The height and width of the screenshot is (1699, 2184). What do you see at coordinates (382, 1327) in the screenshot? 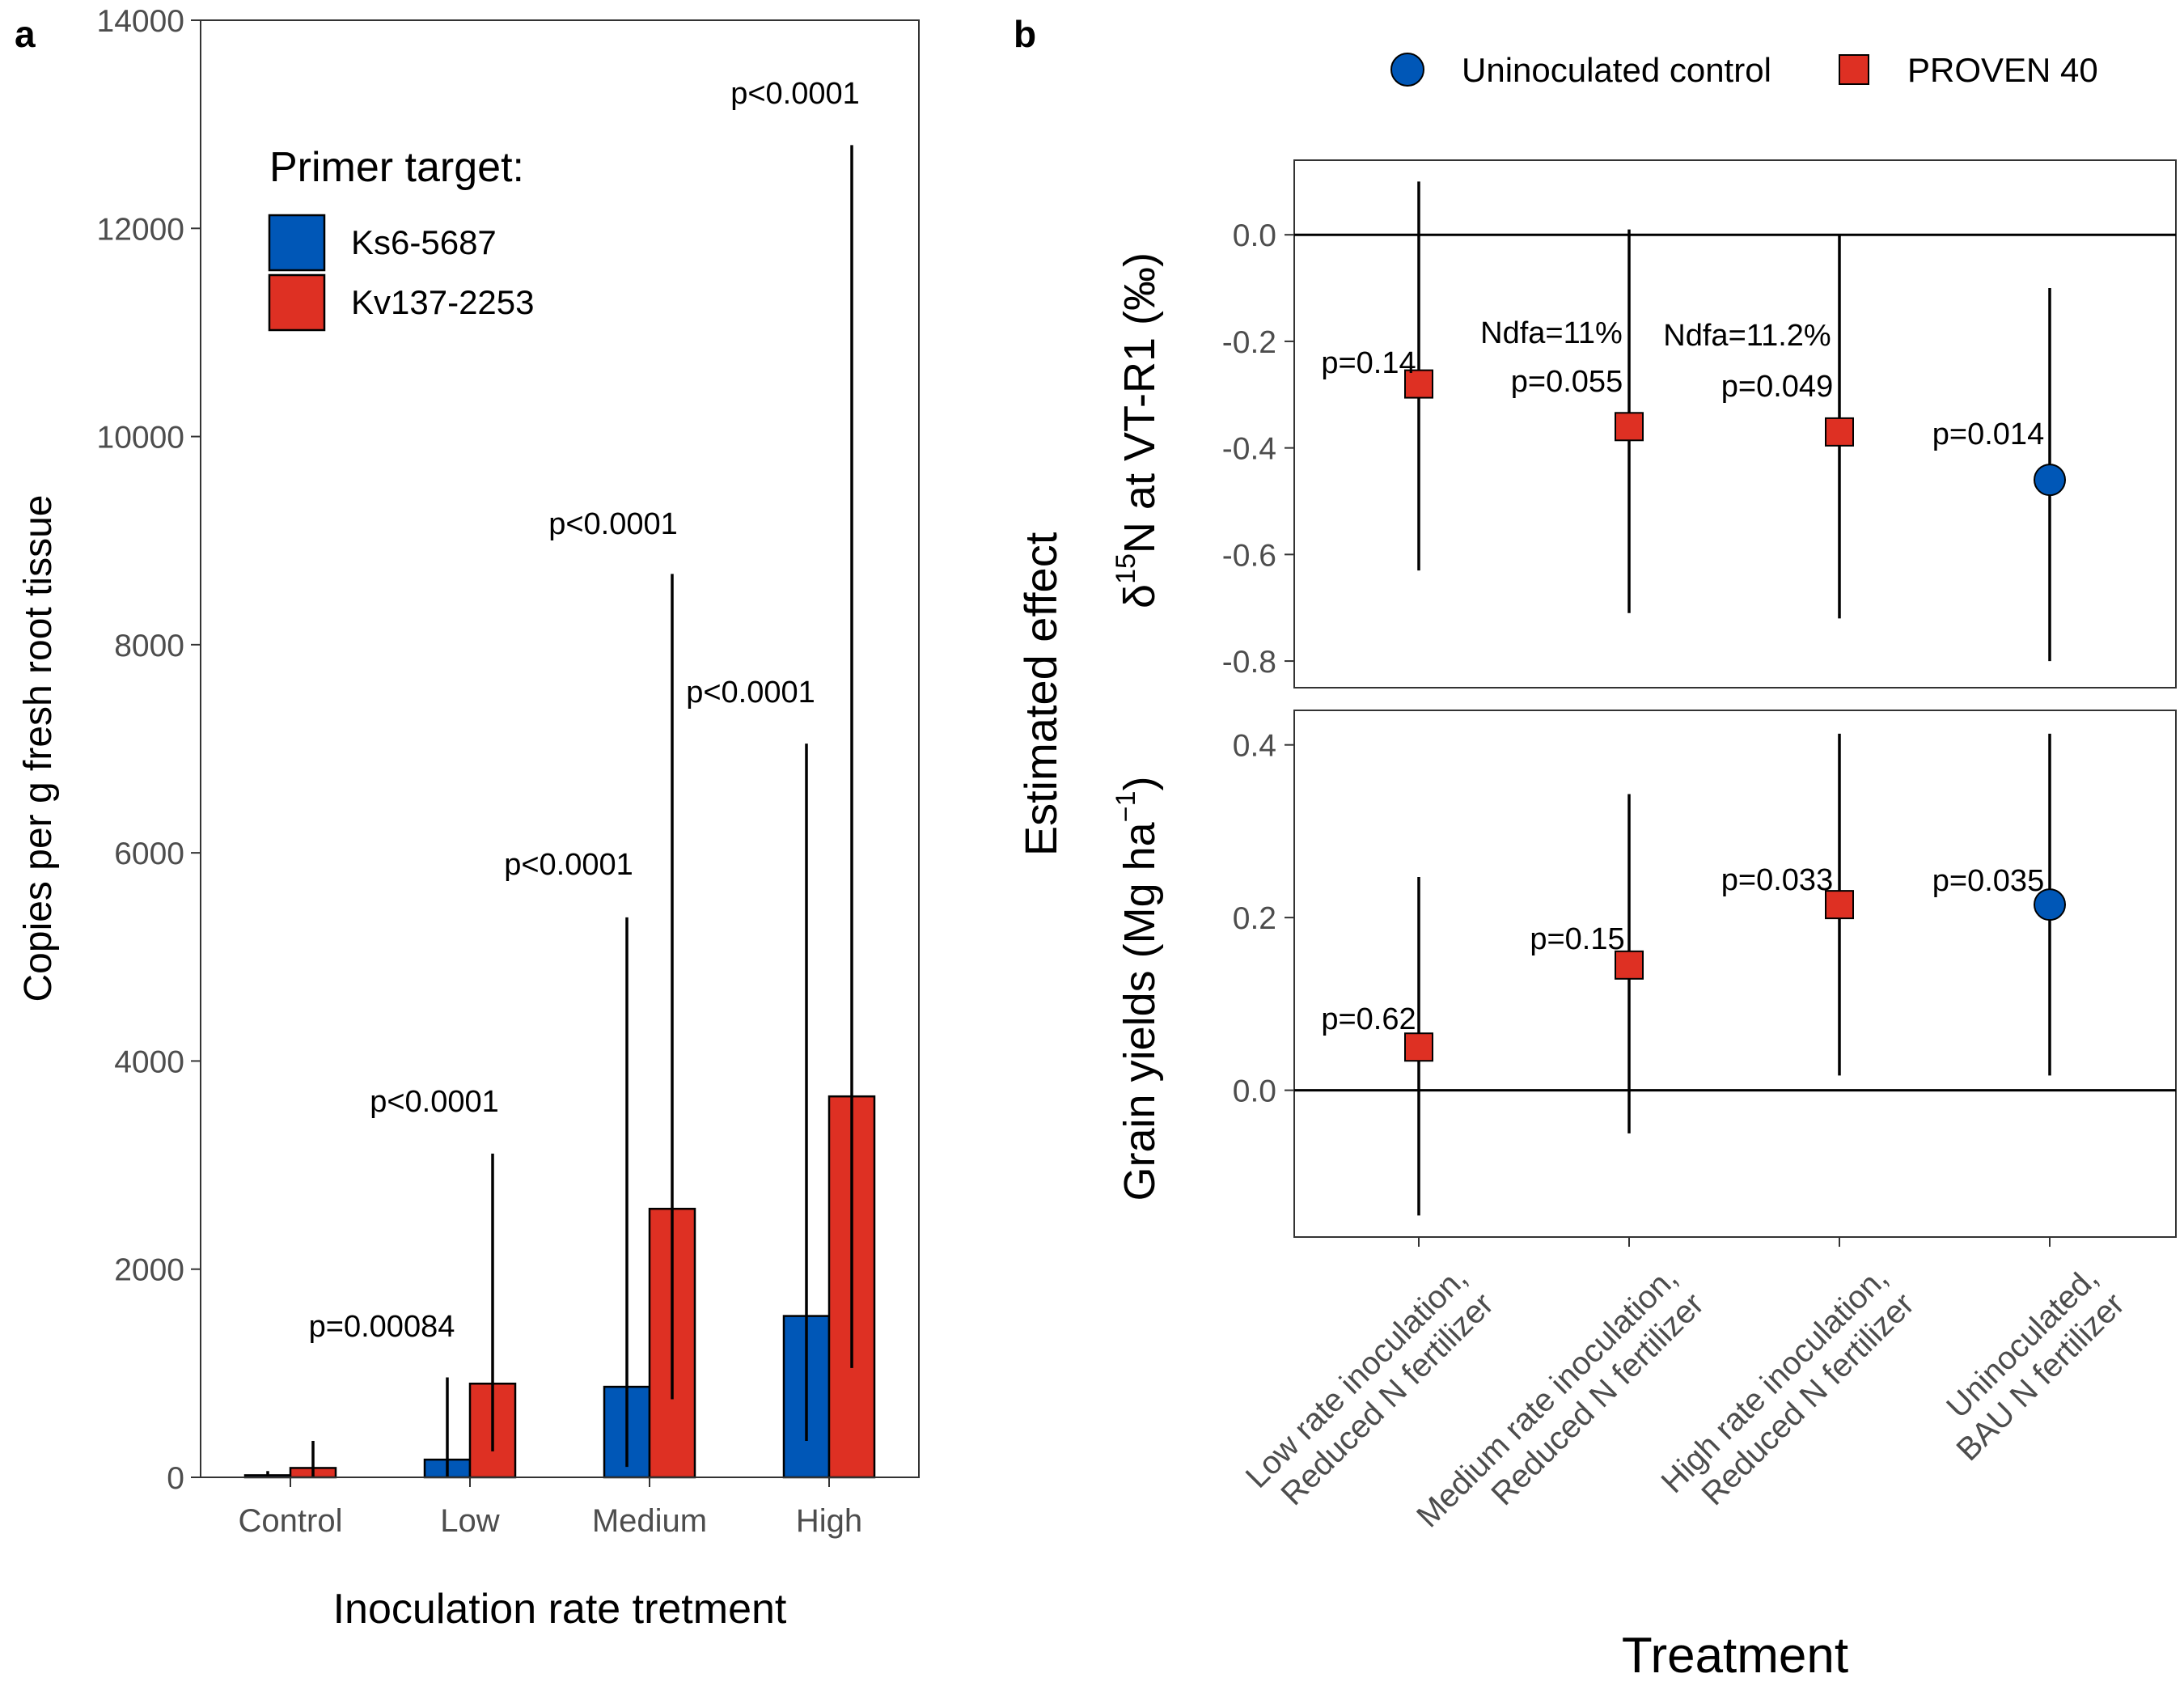
I see `p-value-label: p=0.00084` at bounding box center [382, 1327].